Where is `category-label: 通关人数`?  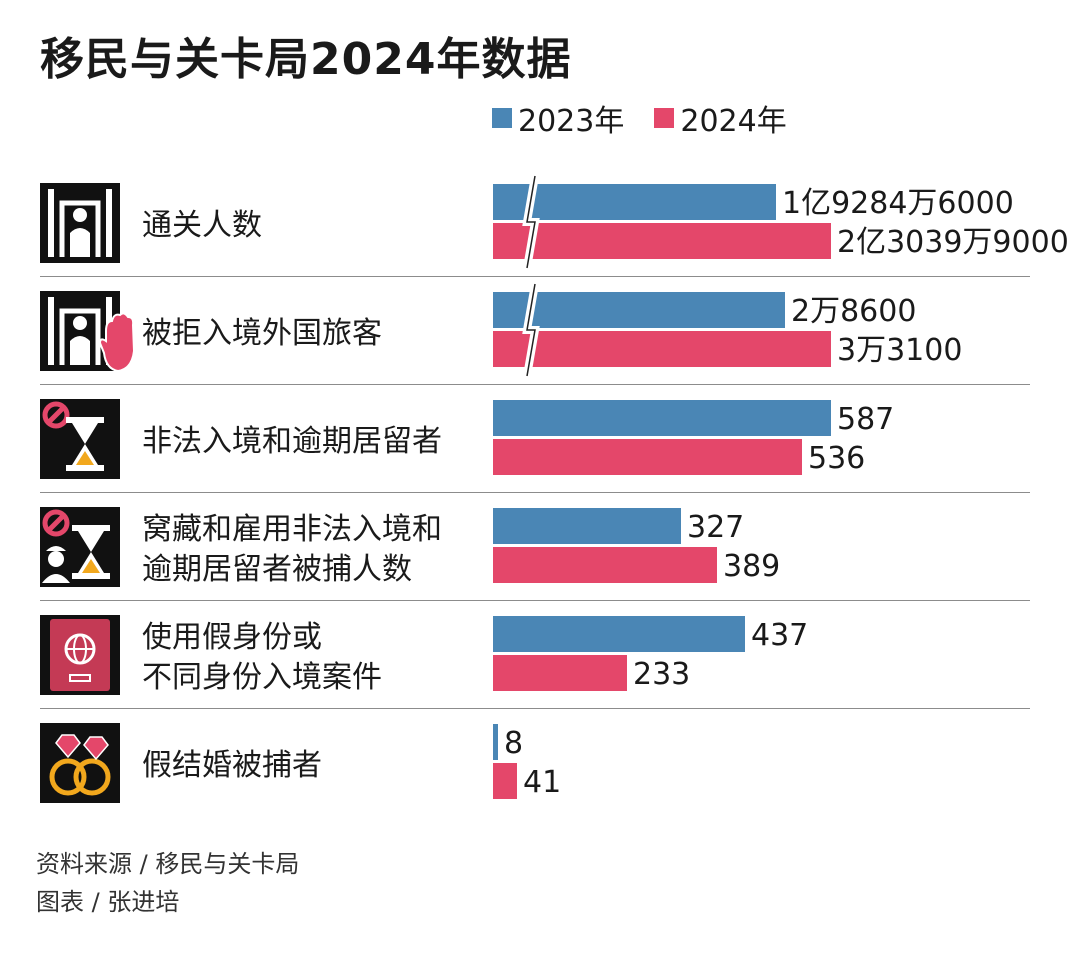
category-label: 通关人数 is located at coordinates (202, 225).